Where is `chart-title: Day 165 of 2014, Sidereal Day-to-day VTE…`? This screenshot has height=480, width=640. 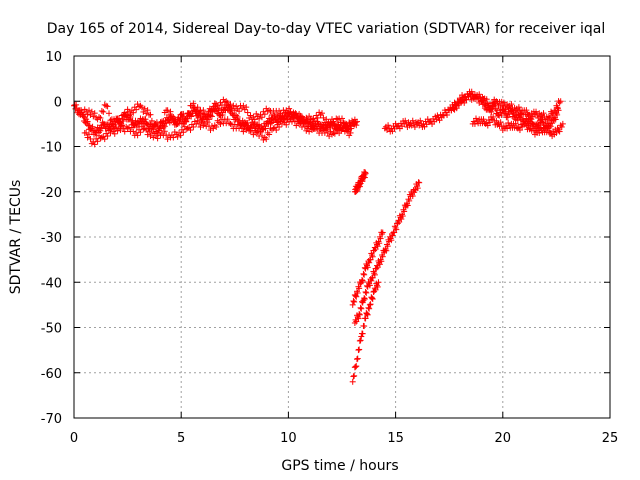
chart-title: Day 165 of 2014, Sidereal Day-to-day VTE… is located at coordinates (326, 29).